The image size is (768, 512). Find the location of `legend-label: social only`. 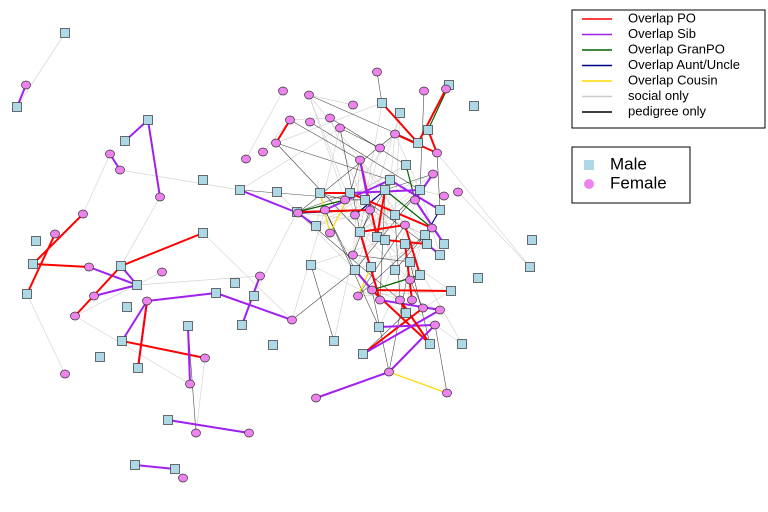

legend-label: social only is located at coordinates (658, 95).